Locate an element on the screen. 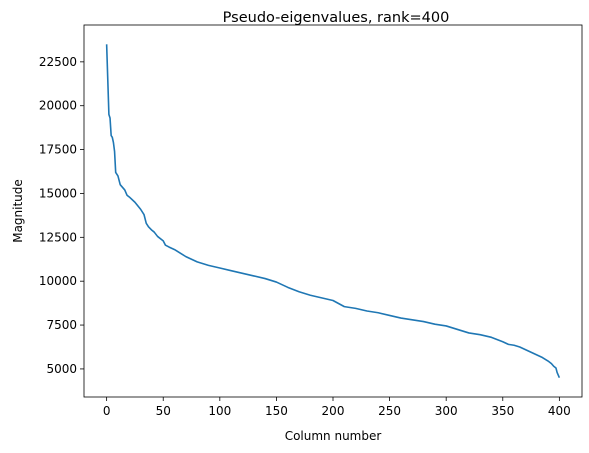 This screenshot has width=589, height=453. x-tick-label: 150 is located at coordinates (276, 411).